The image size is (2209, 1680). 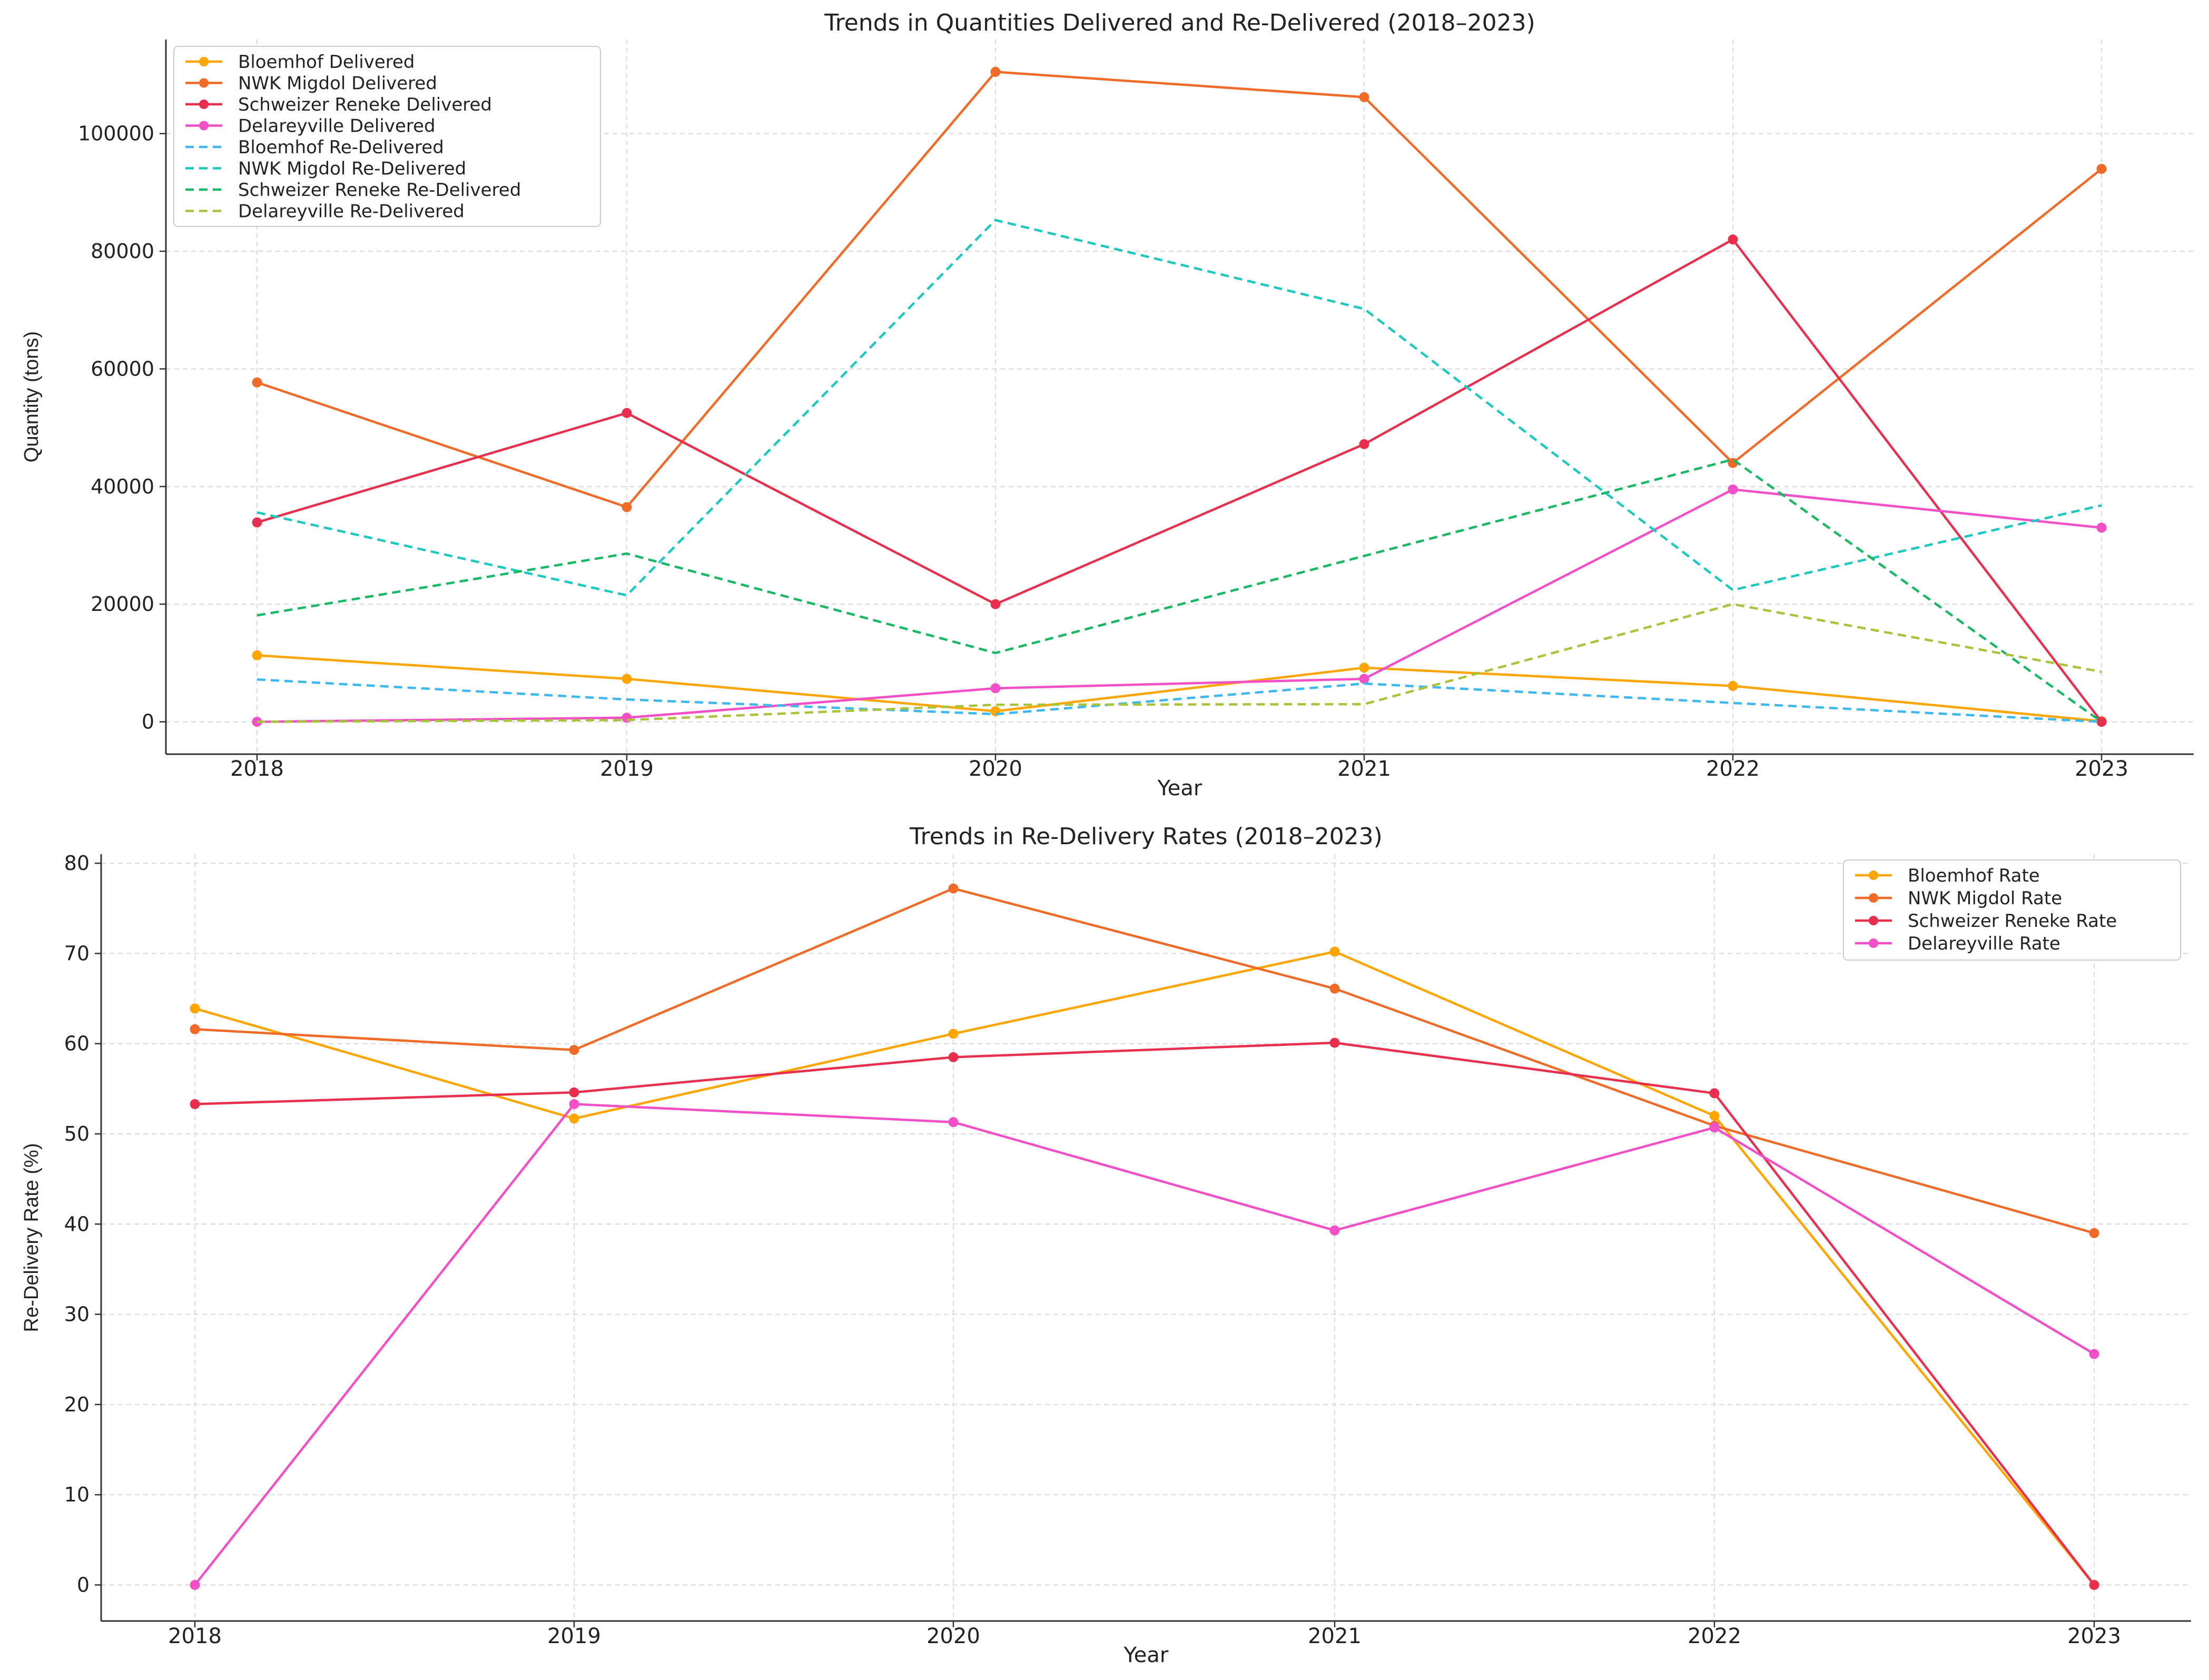 I want to click on y-tick-label: 50, so click(x=77, y=1133).